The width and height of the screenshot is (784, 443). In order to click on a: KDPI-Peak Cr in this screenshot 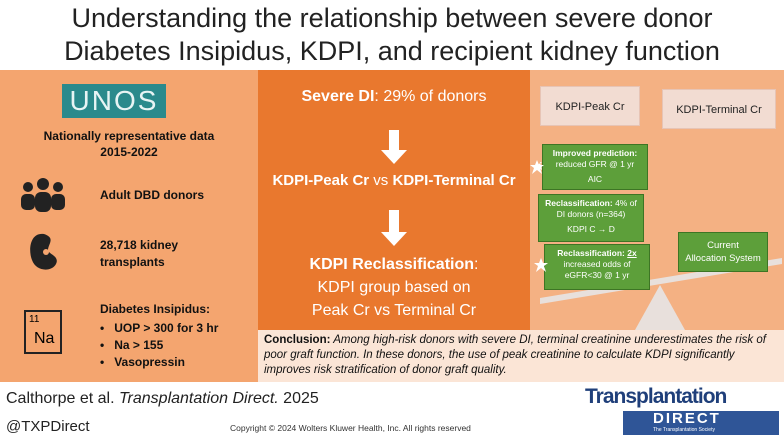, I will do `click(321, 180)`.